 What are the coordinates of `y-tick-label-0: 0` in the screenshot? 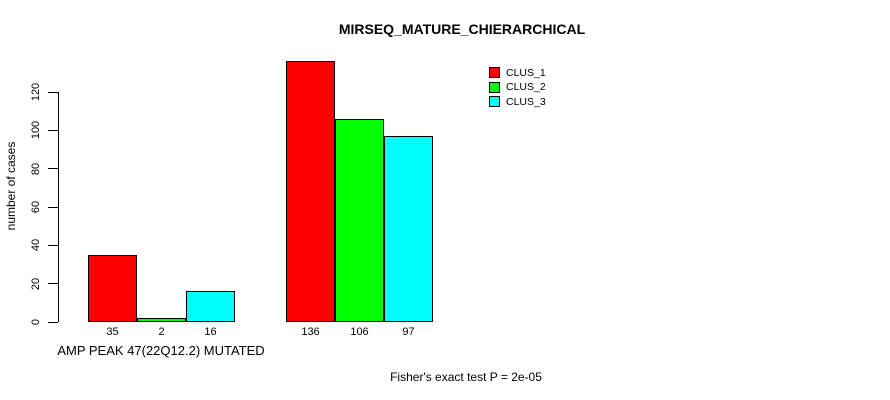 It's located at (36, 322).